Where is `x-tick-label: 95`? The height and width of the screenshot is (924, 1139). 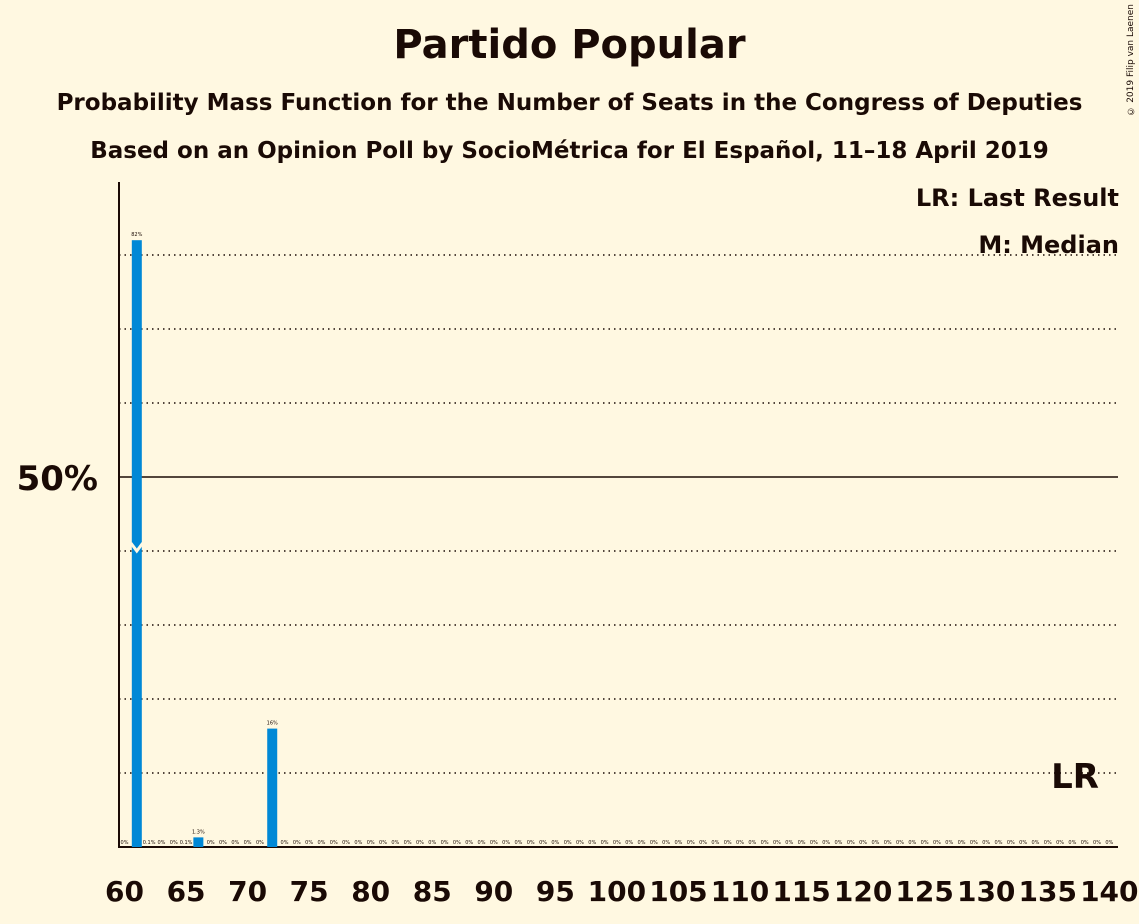 x-tick-label: 95 is located at coordinates (555, 891).